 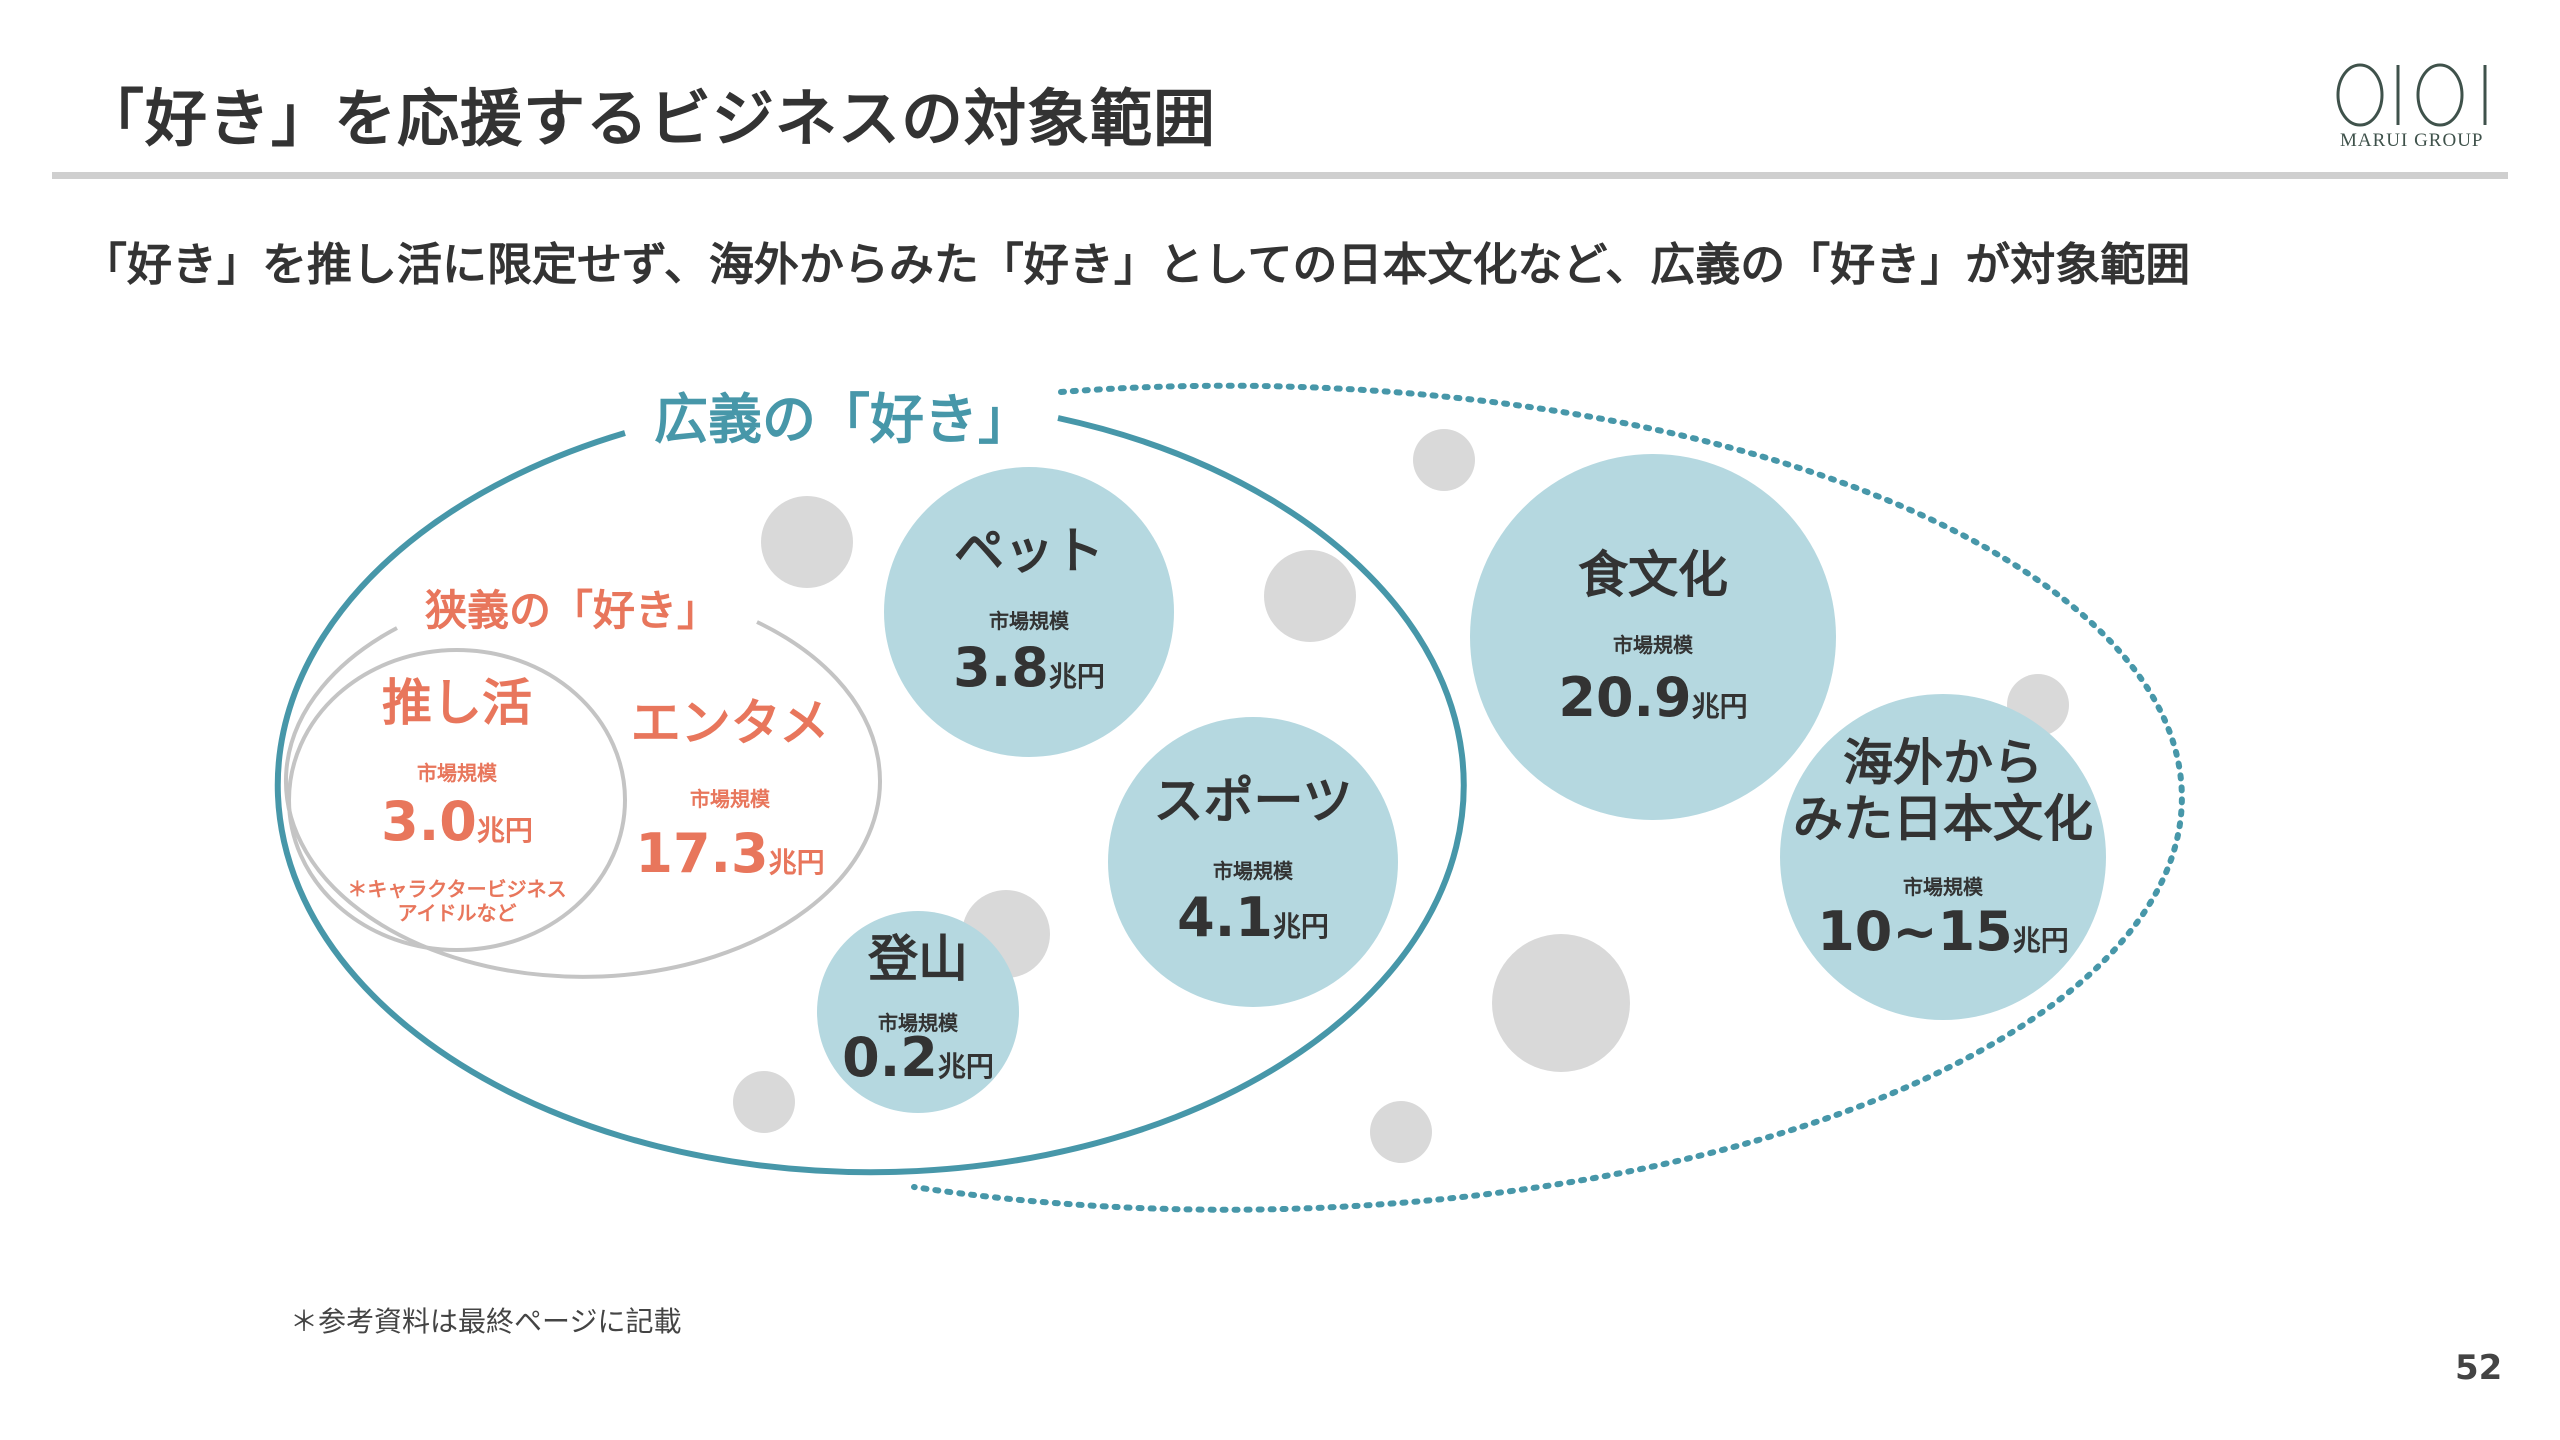 I want to click on food-name: 食文化, so click(x=1653, y=575).